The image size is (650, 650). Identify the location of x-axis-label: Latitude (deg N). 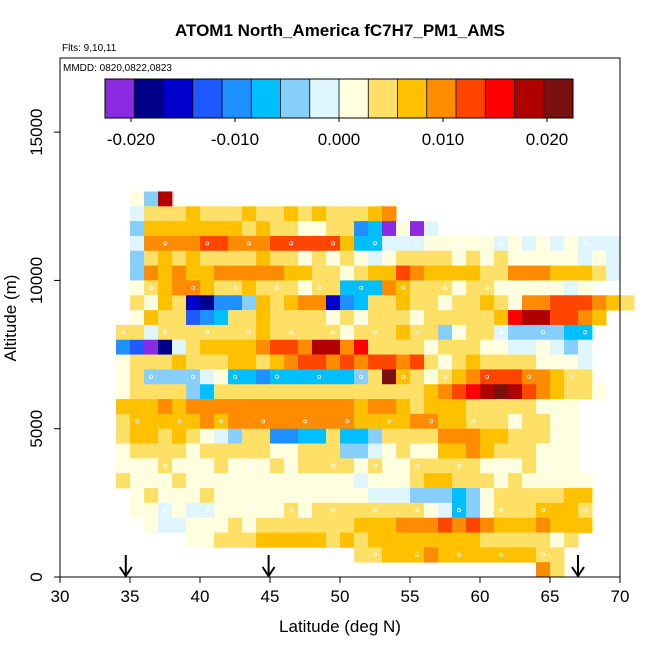
(340, 626).